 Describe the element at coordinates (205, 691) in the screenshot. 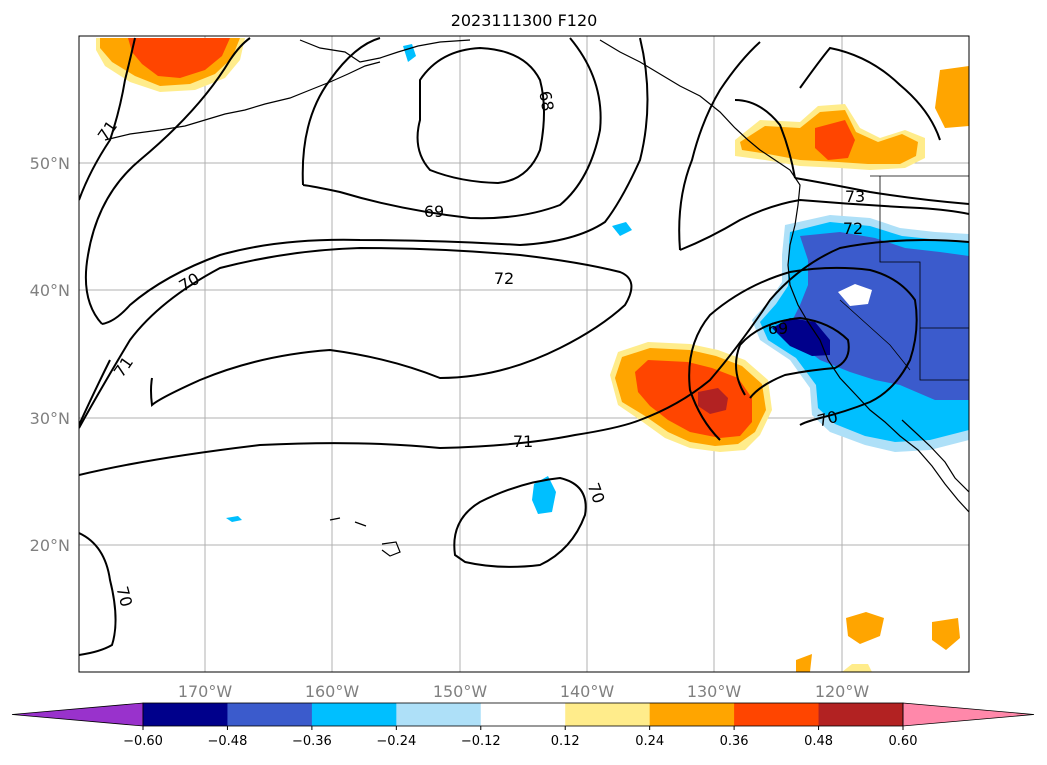

I see `lon-tick-170w: 170°W` at that location.